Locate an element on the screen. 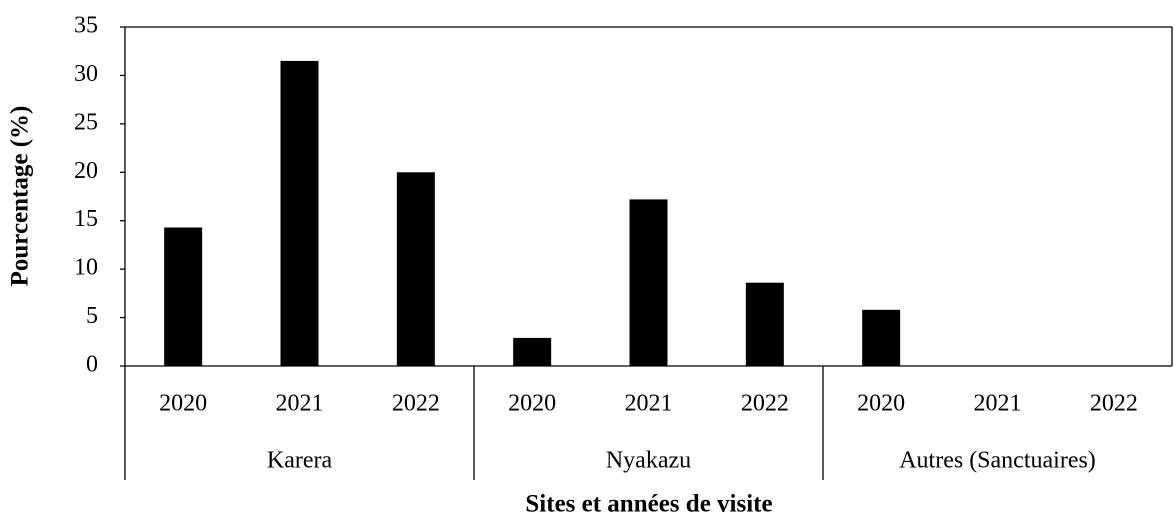 This screenshot has width=1174, height=521. y-tick-label: 10 is located at coordinates (86, 268).